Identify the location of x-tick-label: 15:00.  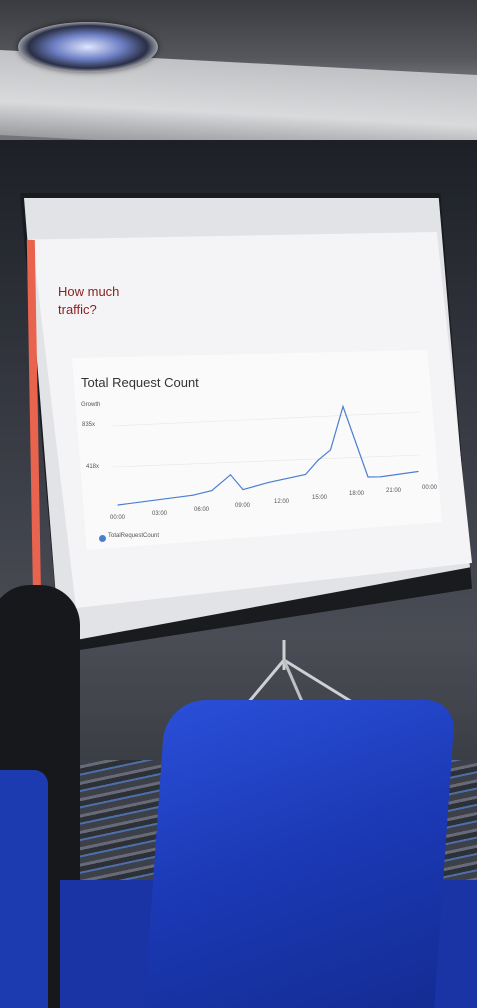
(320, 498).